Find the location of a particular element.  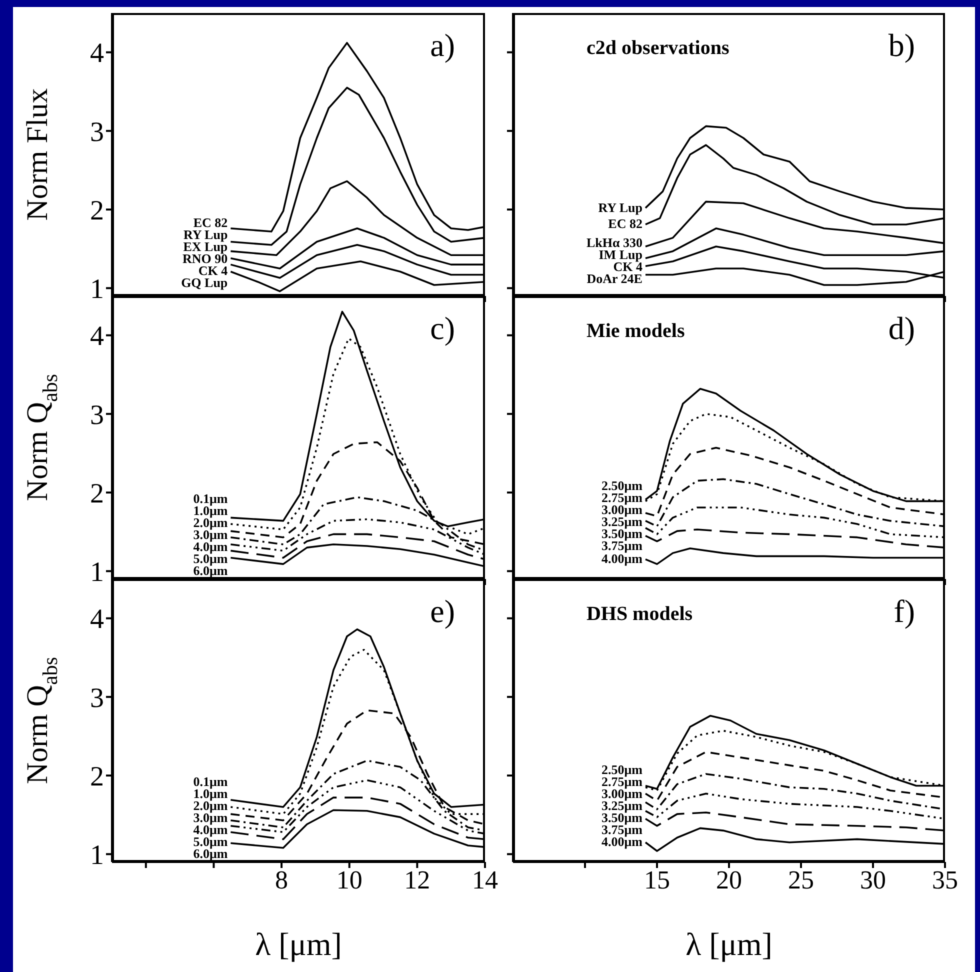

x-tick-label: 15 is located at coordinates (657, 879).